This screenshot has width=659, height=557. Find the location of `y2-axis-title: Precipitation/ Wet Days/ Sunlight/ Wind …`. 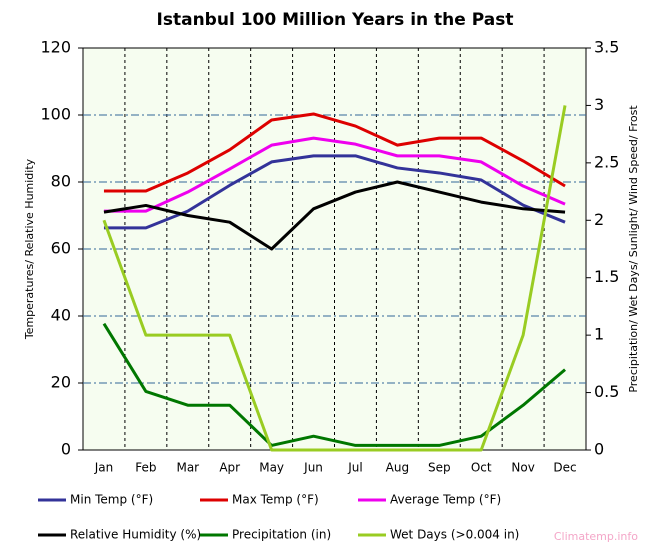

y2-axis-title: Precipitation/ Wet Days/ Sunlight/ Wind … is located at coordinates (633, 249).